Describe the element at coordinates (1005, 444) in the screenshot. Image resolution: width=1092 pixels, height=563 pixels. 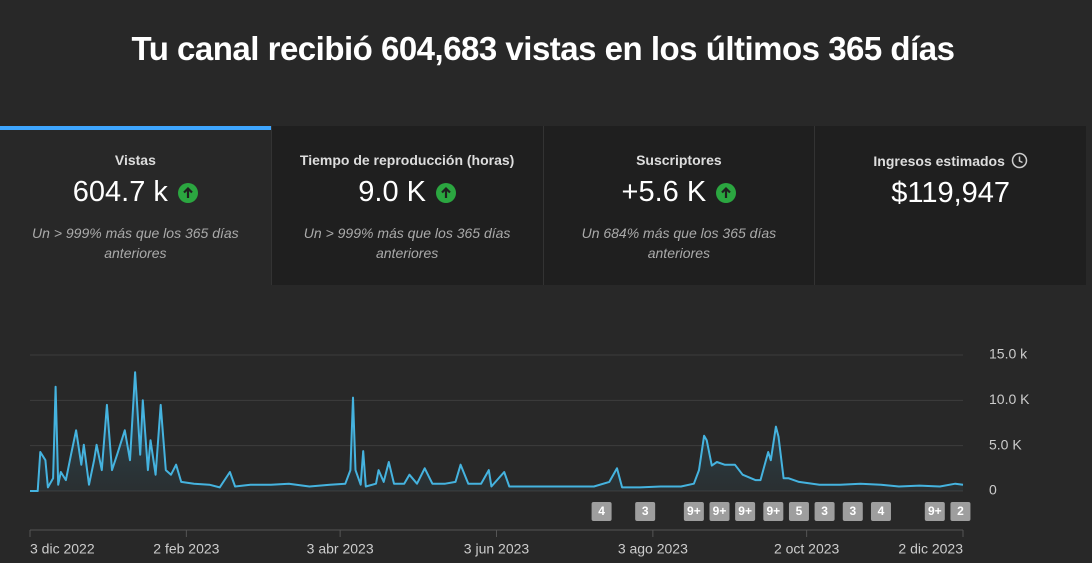
I see `y-tick-label: 5.0 K` at that location.